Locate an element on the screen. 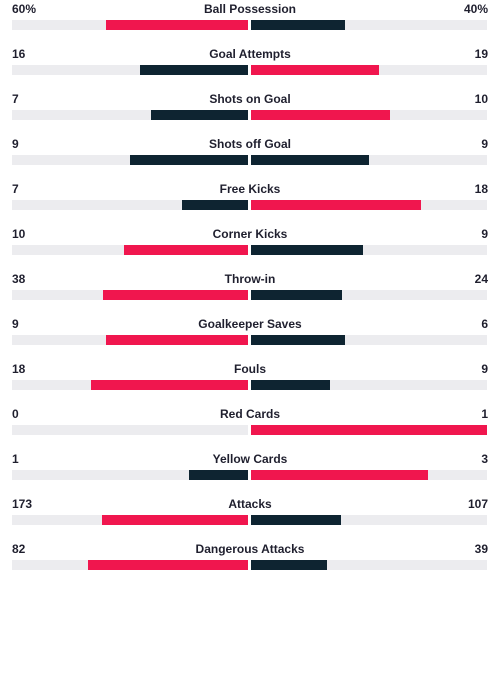 Image resolution: width=500 pixels, height=700 pixels. stat-row: 9 Goalkeeper Saves 6 is located at coordinates (250, 338).